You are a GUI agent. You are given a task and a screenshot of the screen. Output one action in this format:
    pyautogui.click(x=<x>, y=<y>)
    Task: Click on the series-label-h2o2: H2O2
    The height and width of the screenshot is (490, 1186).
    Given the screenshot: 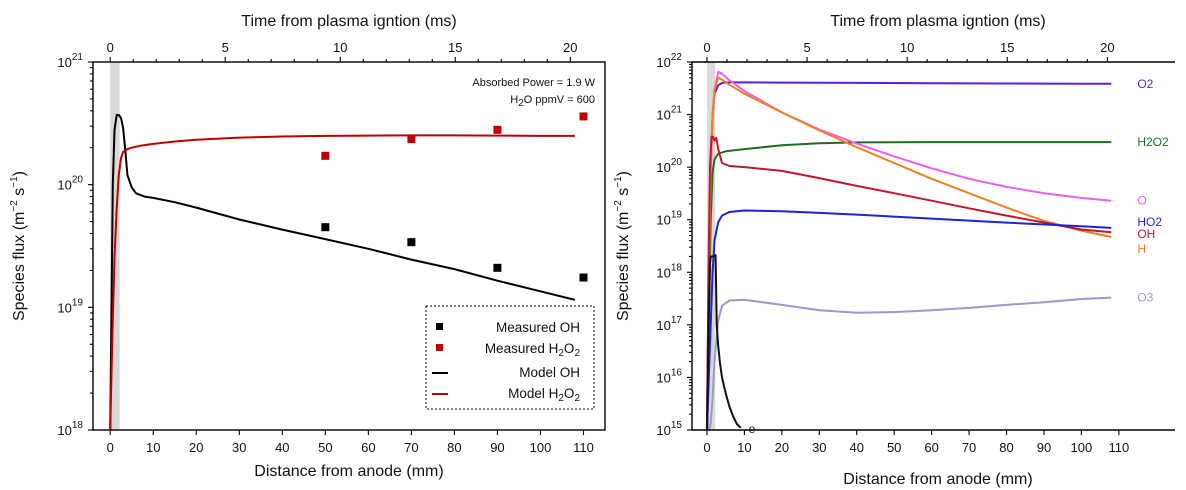 What is the action you would take?
    pyautogui.click(x=1153, y=142)
    